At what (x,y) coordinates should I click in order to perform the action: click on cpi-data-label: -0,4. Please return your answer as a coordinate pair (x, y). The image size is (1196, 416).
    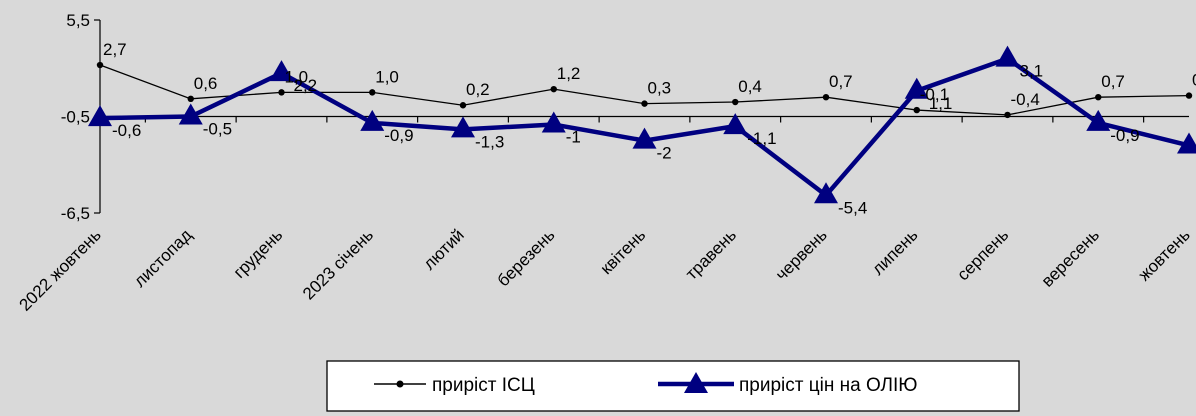
    Looking at the image, I should click on (1025, 99).